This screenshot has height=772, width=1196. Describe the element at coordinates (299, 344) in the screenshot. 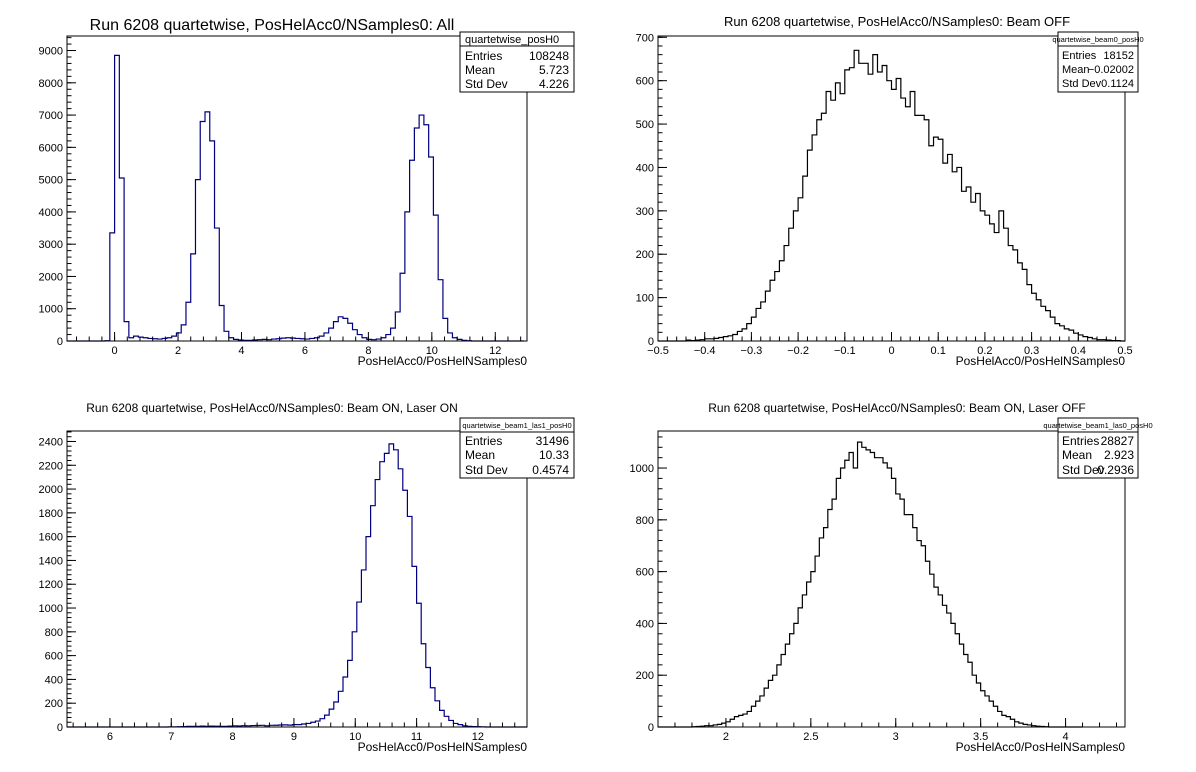

I see `pad-all-x-ticks: 0 2 4 6 8 10 12` at that location.